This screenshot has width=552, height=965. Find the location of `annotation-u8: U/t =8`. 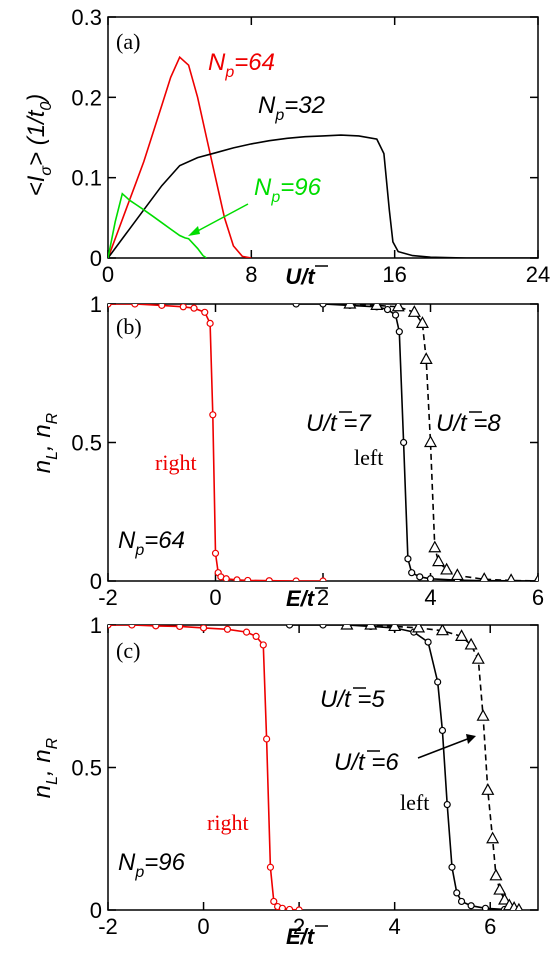

annotation-u8: U/t =8 is located at coordinates (468, 423).